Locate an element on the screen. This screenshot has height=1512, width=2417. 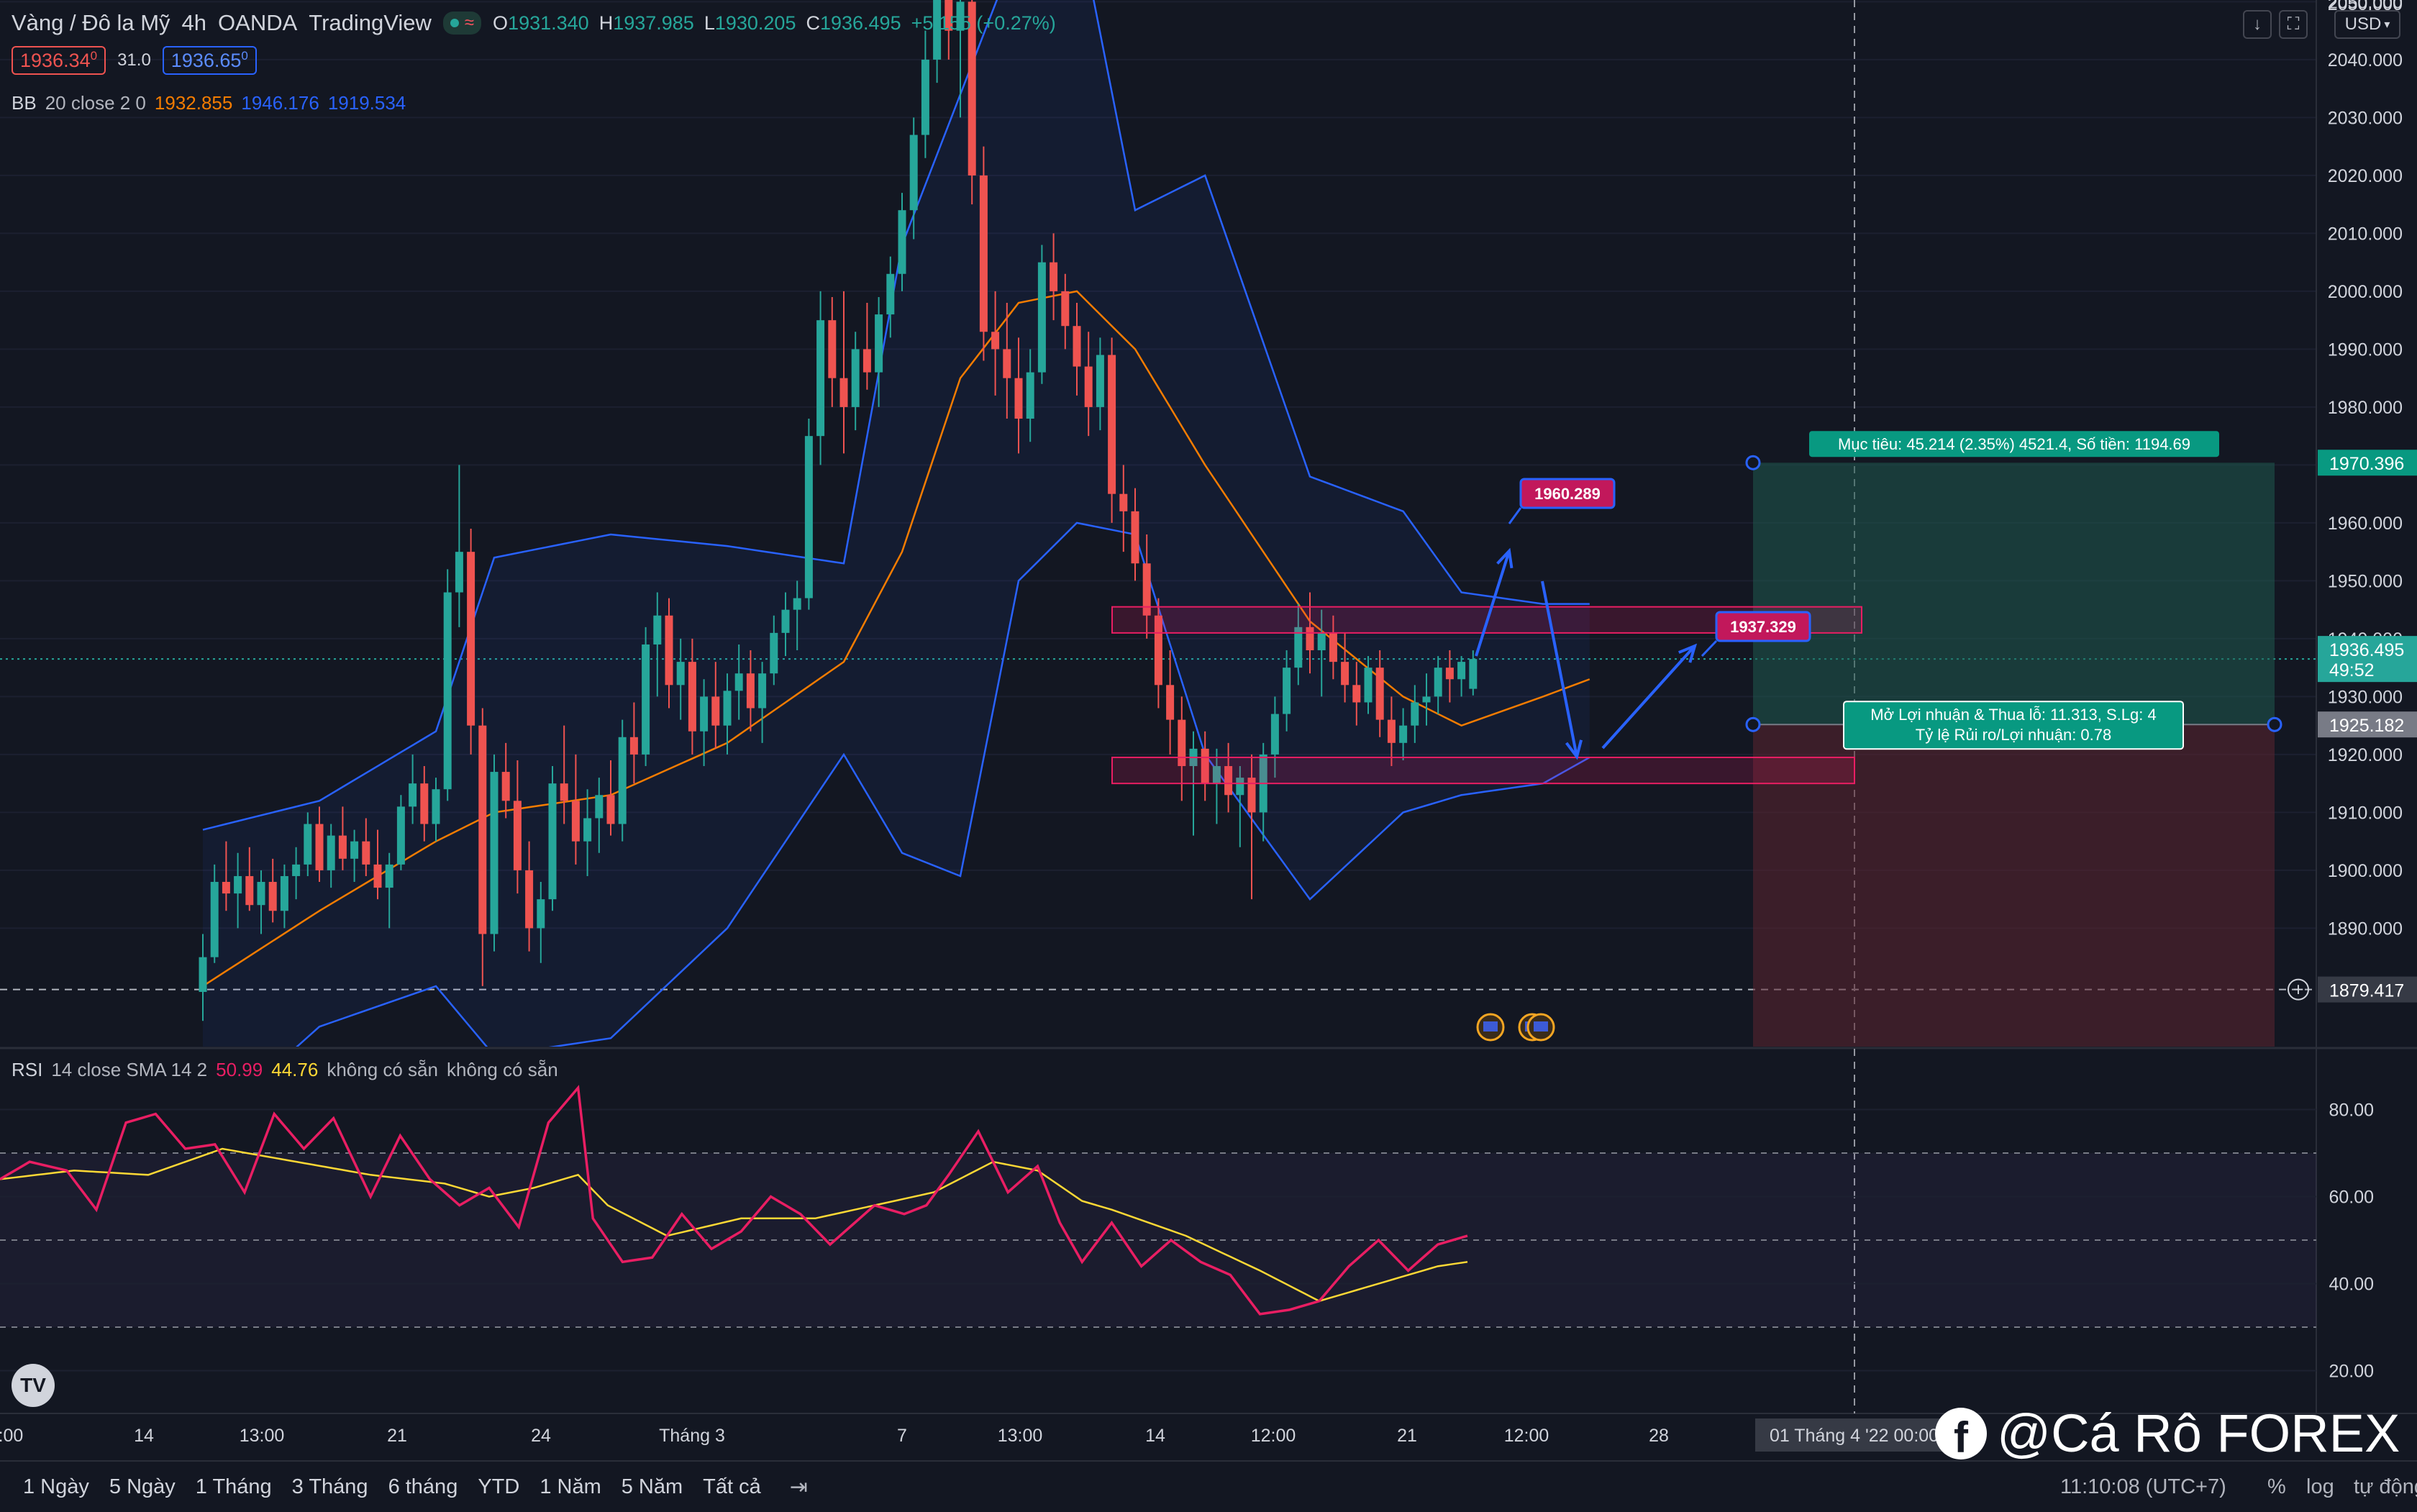
interval: 4h is located at coordinates (194, 22).